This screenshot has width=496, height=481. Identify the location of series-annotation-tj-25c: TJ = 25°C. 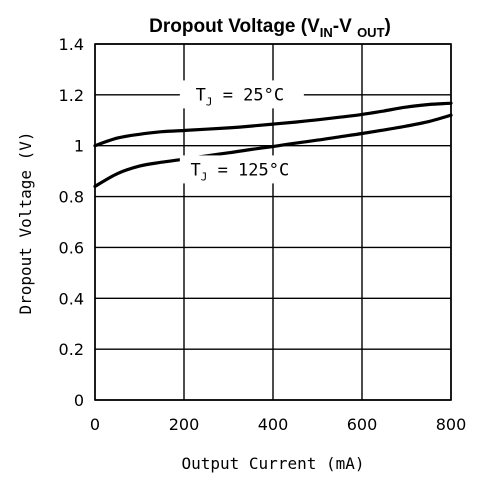
(240, 96).